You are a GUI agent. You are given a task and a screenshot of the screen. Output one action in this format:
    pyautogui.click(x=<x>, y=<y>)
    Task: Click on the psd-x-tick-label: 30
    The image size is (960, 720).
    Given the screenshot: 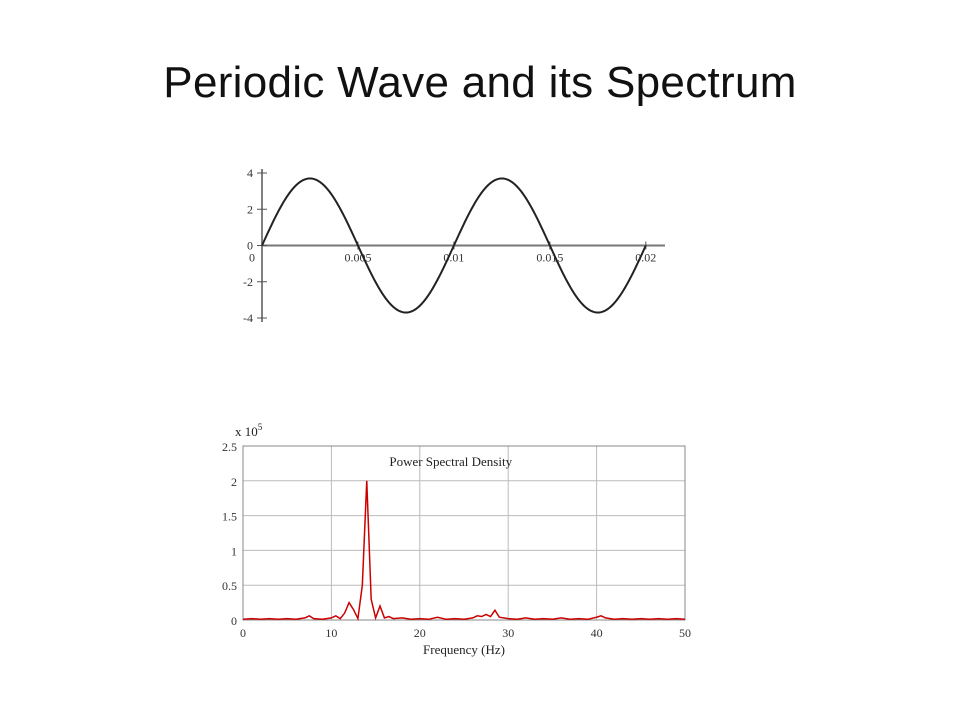 What is the action you would take?
    pyautogui.click(x=508, y=633)
    